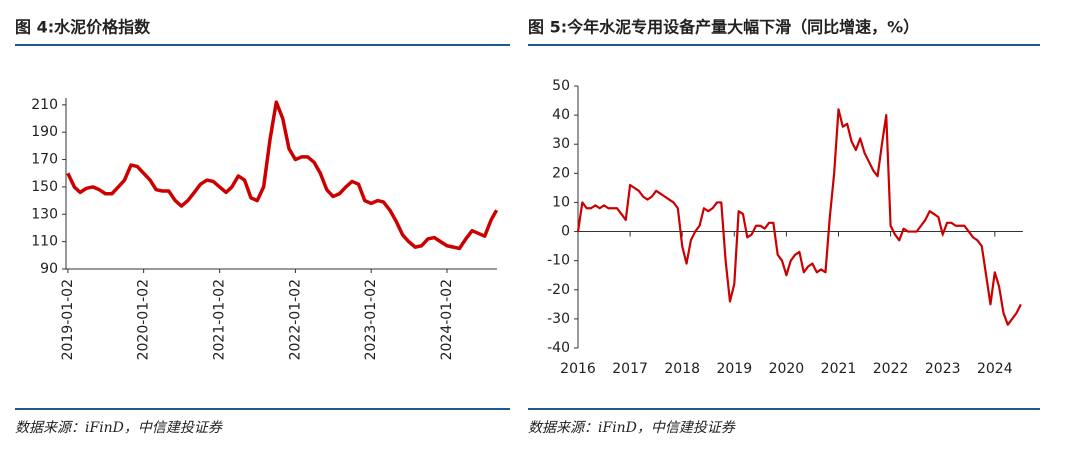 The width and height of the screenshot is (1080, 456). I want to click on x-tick-label: 2020, so click(787, 369).